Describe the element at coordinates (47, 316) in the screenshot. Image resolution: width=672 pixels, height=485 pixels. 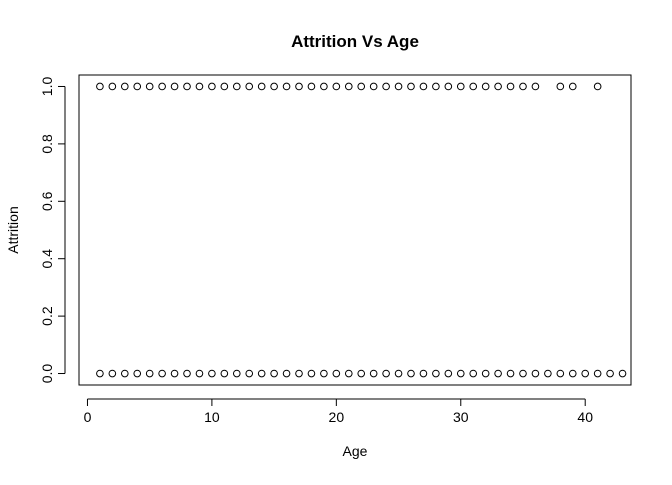
I see `y-tick-label: 0.2` at that location.